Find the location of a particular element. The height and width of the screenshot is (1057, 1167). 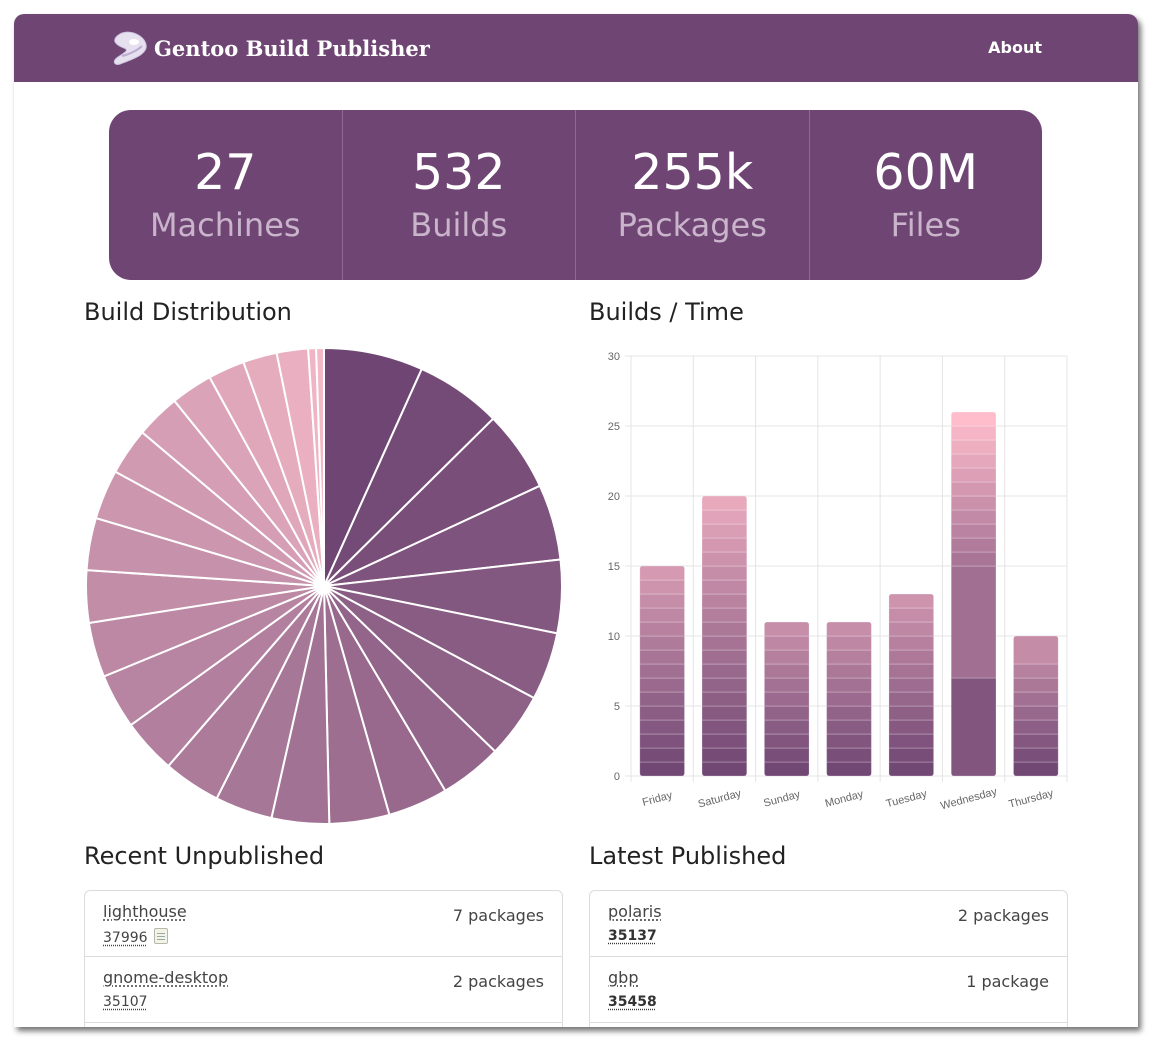

machine-link: gnome-desktop is located at coordinates (166, 977).